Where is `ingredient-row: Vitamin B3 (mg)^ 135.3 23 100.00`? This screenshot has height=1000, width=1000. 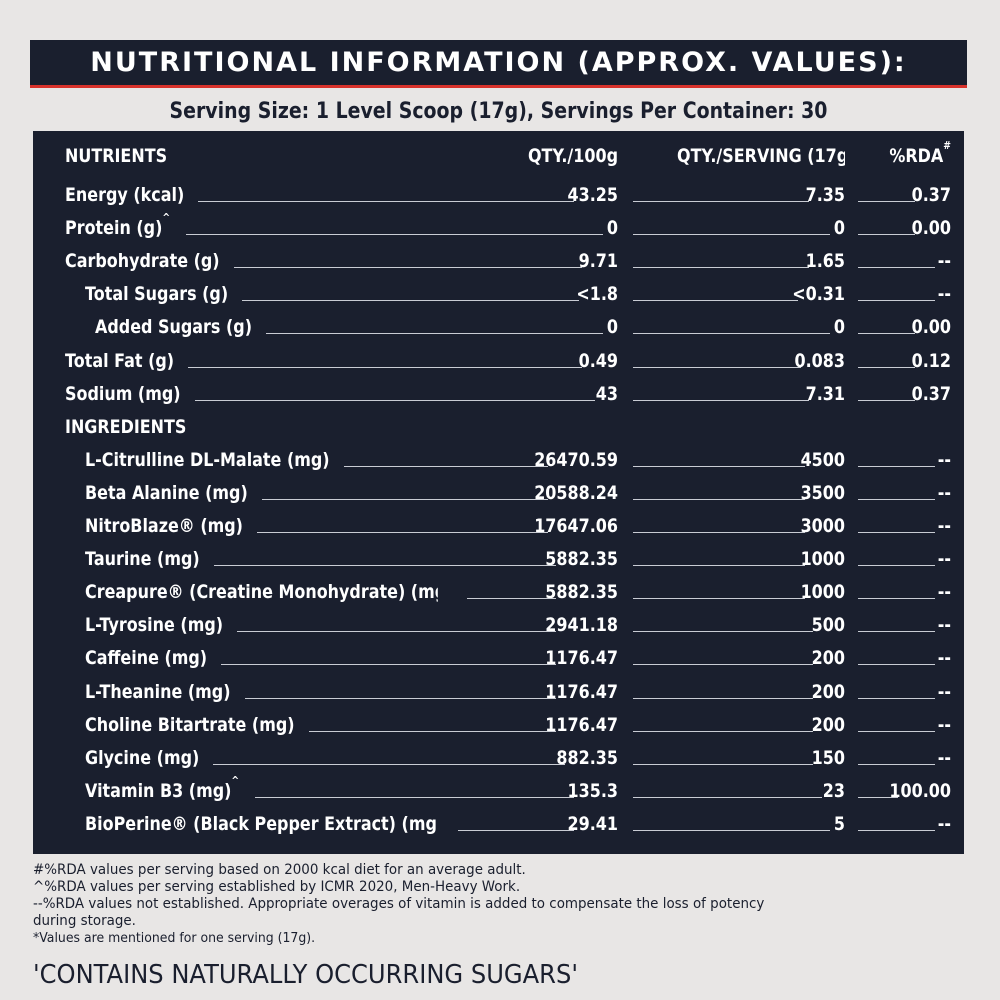
ingredient-row: Vitamin B3 (mg)^ 135.3 23 100.00 is located at coordinates (498, 791).